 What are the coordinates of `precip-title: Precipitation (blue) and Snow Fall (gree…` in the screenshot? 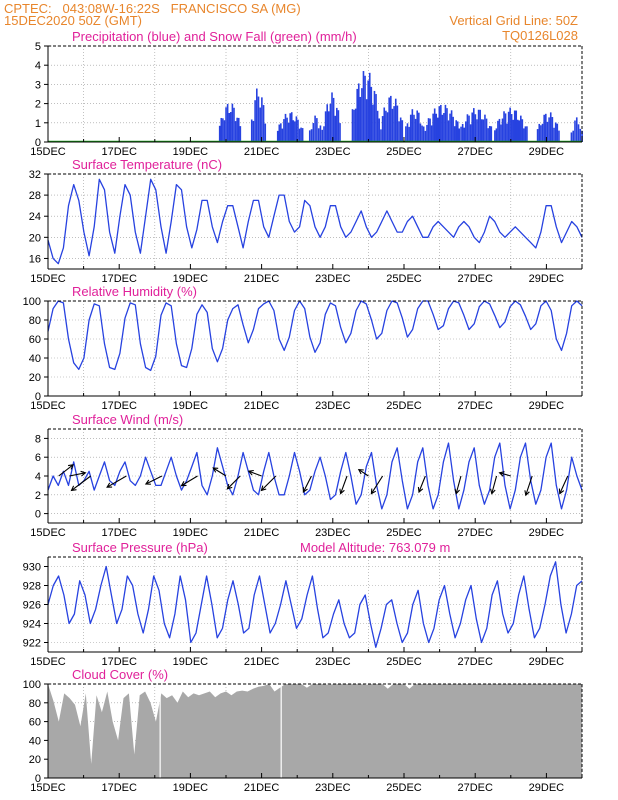 It's located at (214, 36).